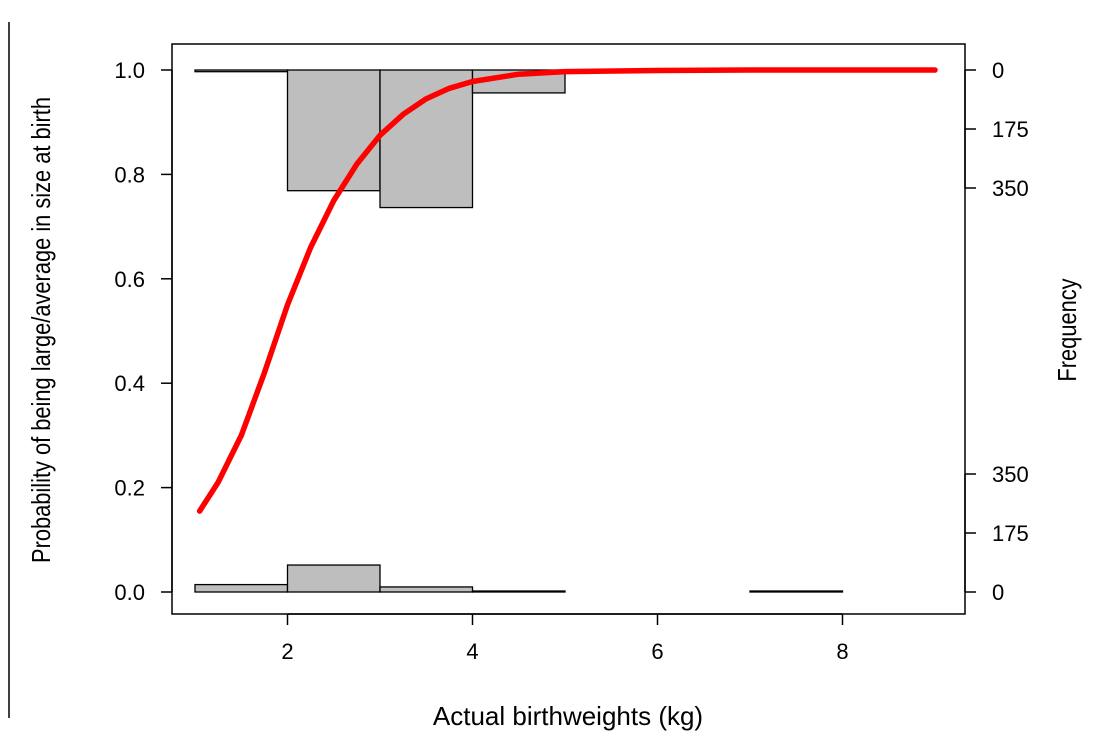 The image size is (1114, 736). I want to click on x-tick-label: 4, so click(472, 651).